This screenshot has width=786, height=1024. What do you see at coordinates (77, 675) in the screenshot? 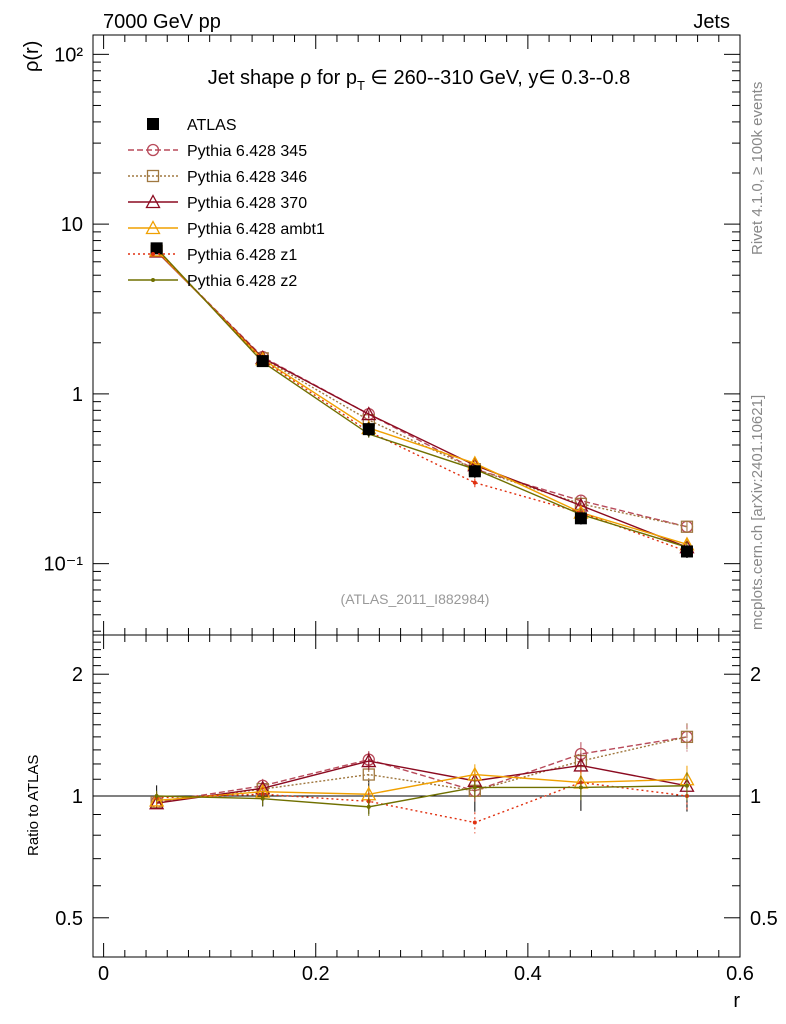
I see `ratio-tick-label: 2` at bounding box center [77, 675].